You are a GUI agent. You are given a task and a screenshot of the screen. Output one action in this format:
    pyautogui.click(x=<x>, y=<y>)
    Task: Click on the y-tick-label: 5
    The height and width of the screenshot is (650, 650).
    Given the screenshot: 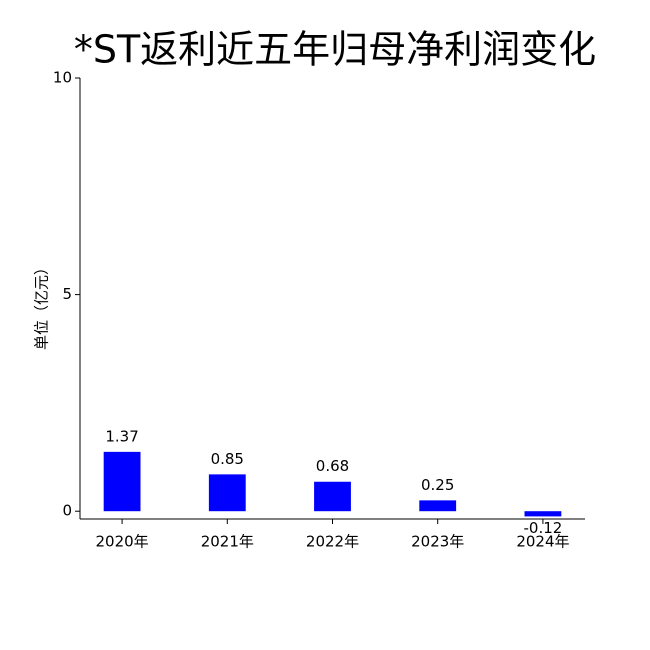 What is the action you would take?
    pyautogui.click(x=67, y=294)
    